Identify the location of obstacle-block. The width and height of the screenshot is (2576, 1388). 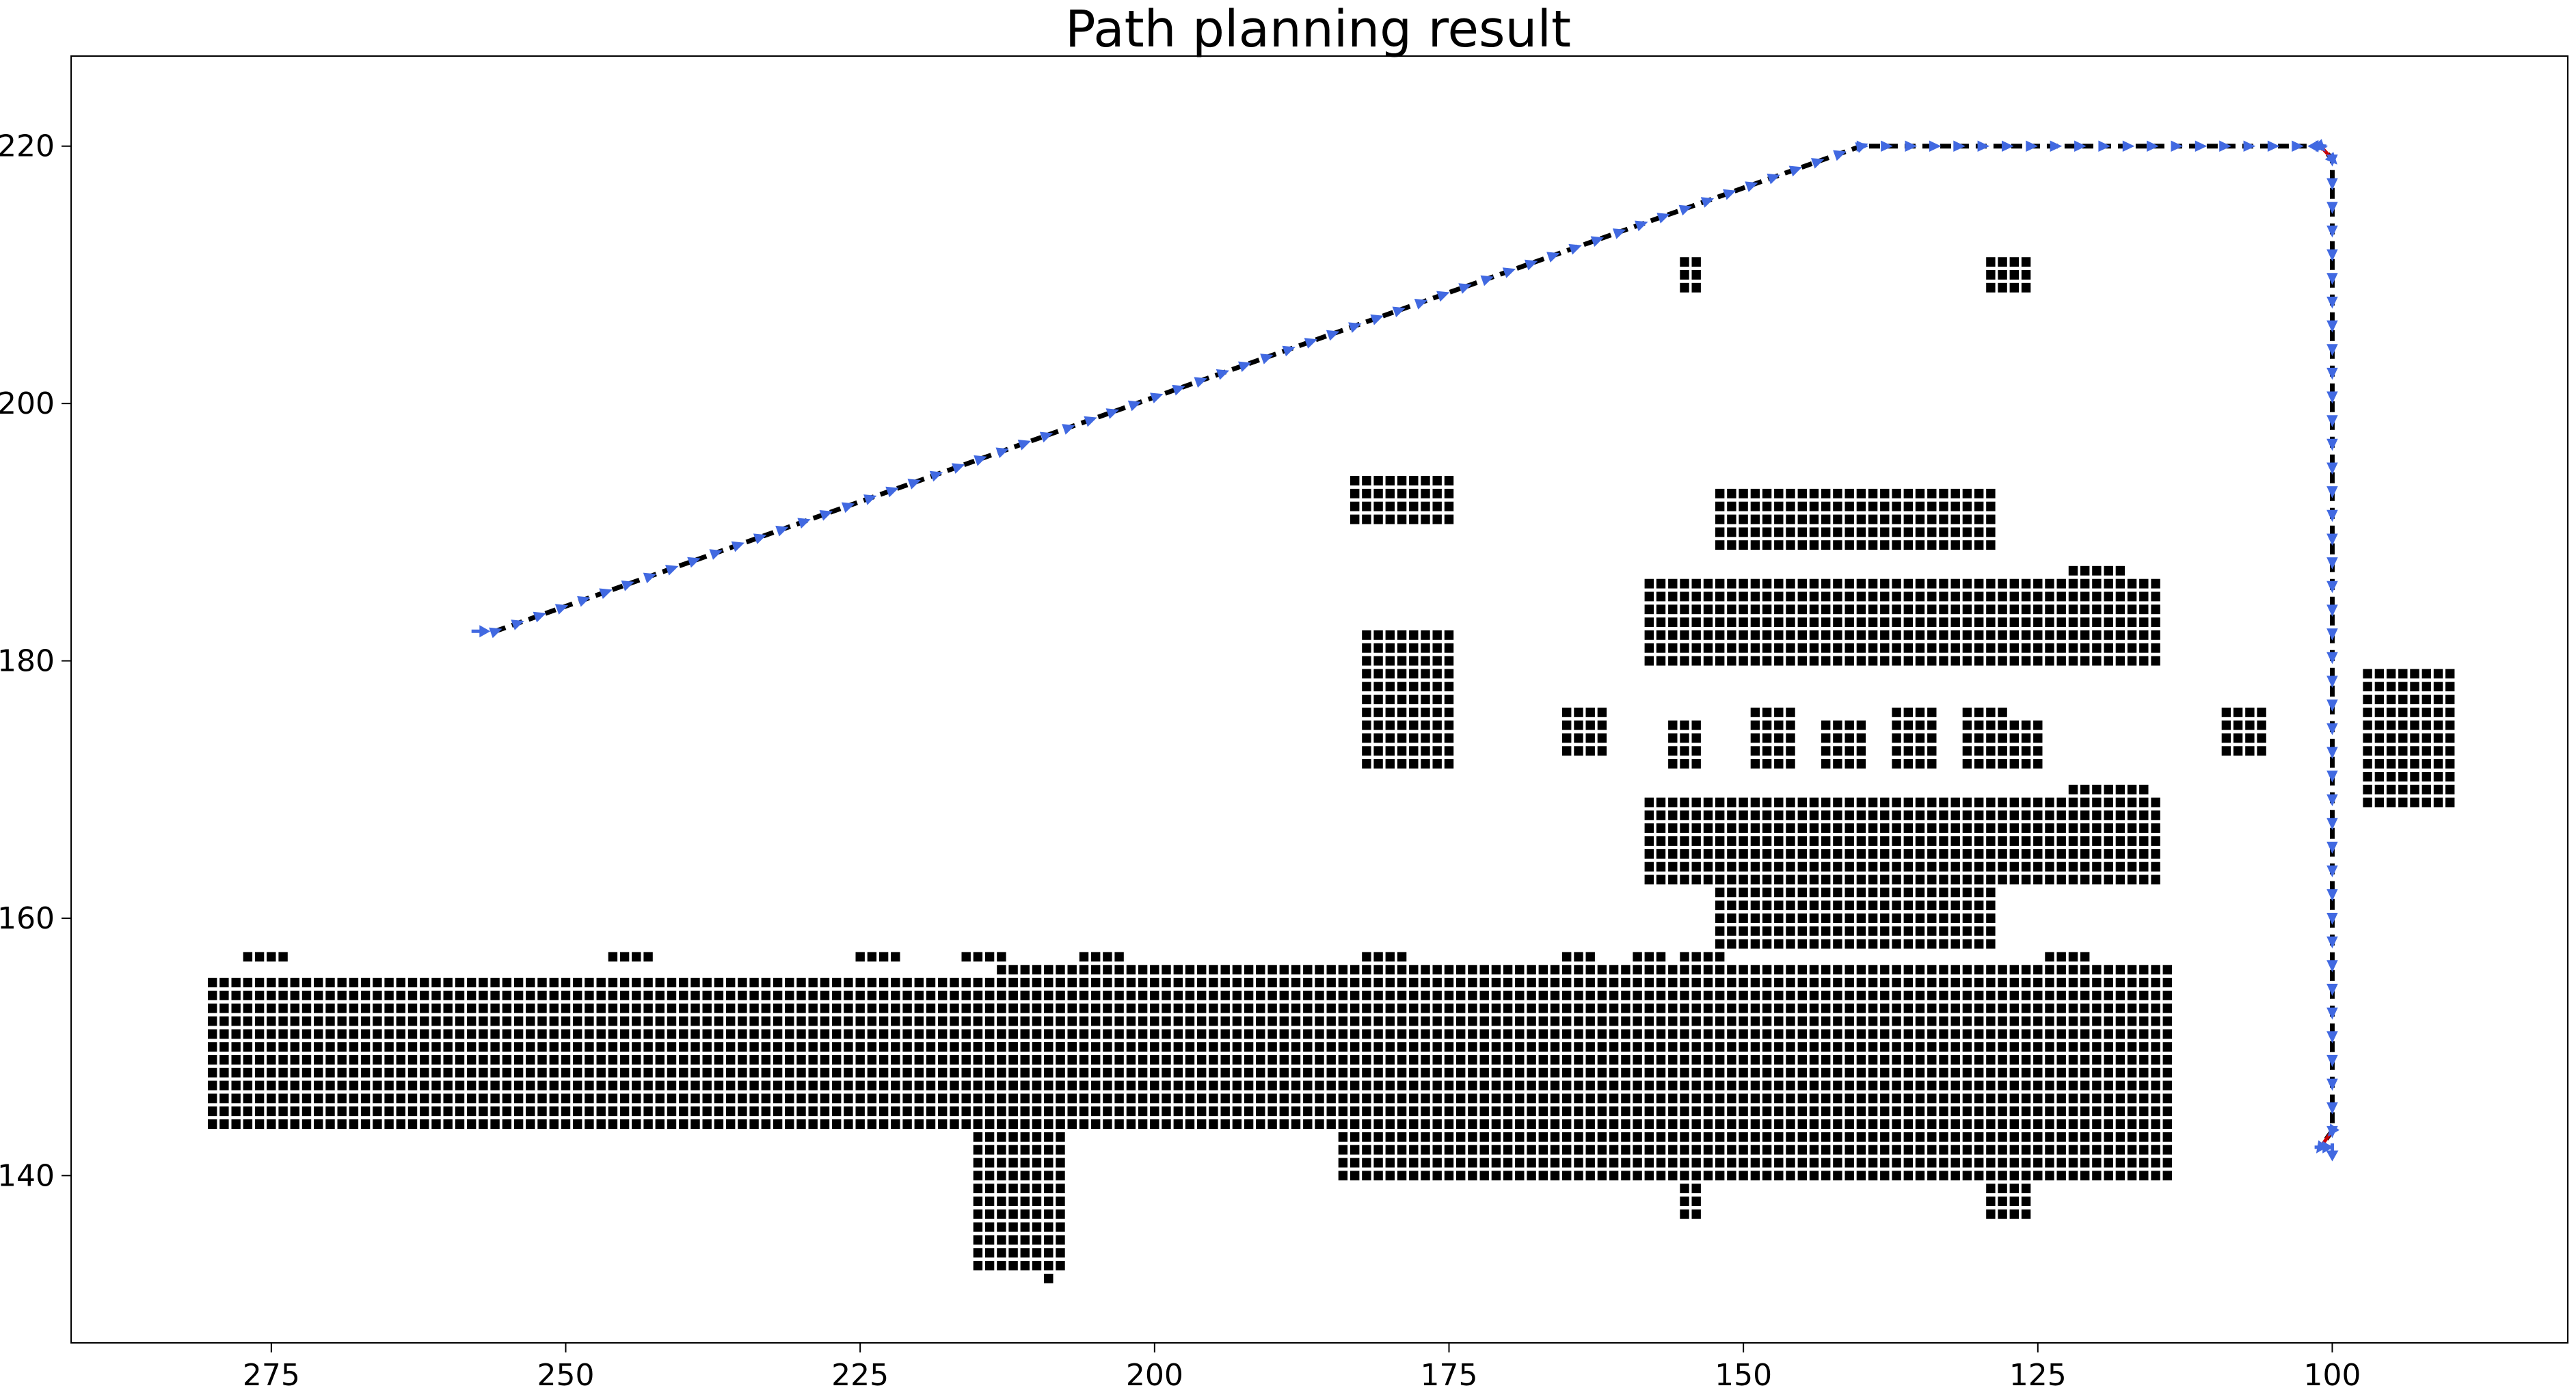
(2008, 275).